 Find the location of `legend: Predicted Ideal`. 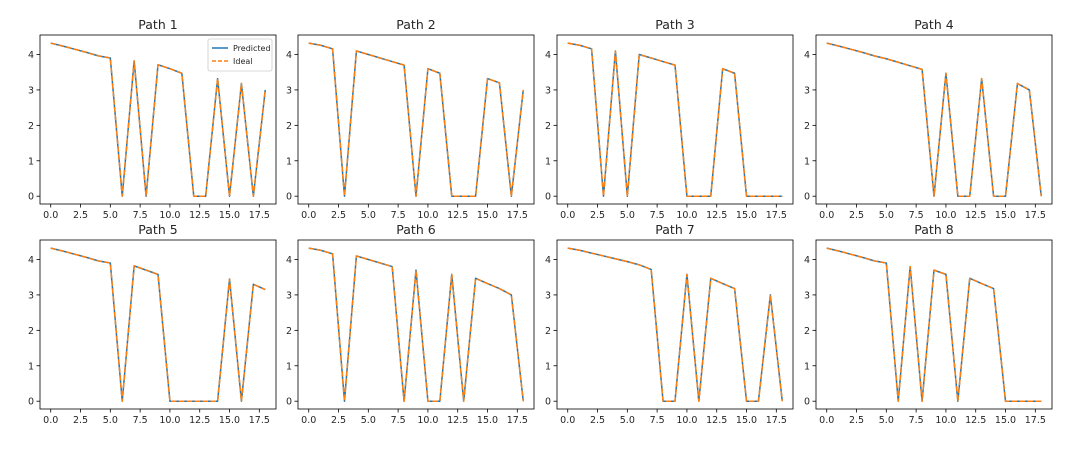

legend: Predicted Ideal is located at coordinates (240, 55).